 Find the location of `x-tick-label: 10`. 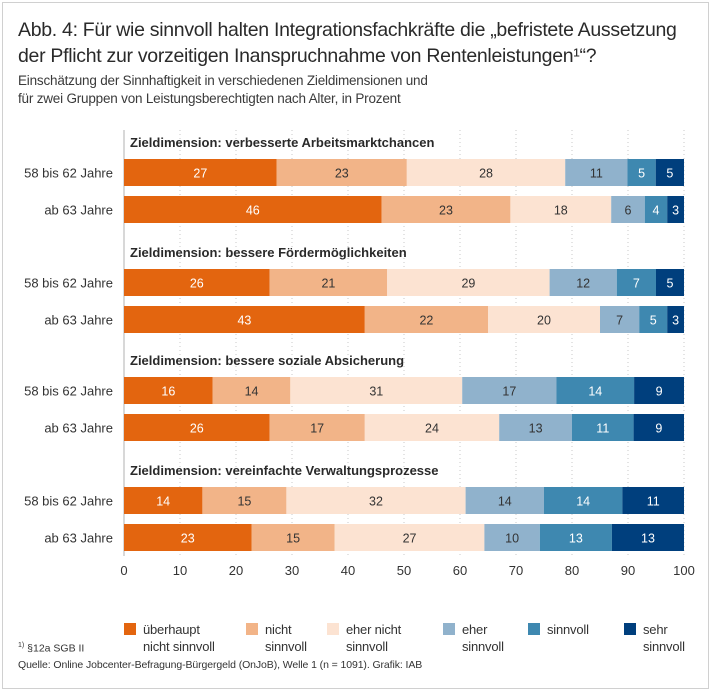

x-tick-label: 10 is located at coordinates (180, 570).